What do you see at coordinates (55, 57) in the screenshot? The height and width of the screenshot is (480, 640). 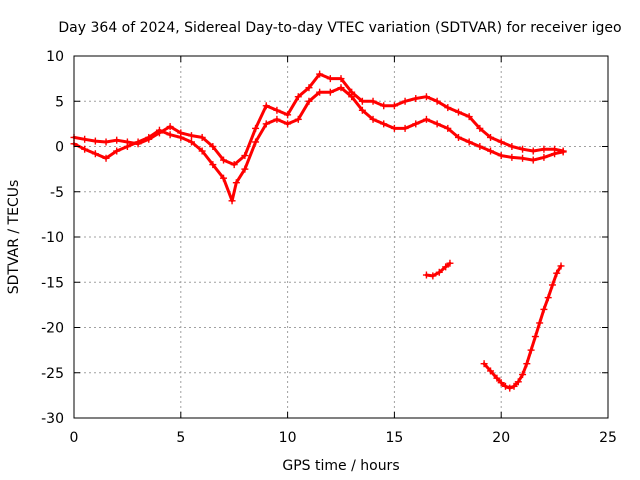 I see `y-tick-label: 10` at bounding box center [55, 57].